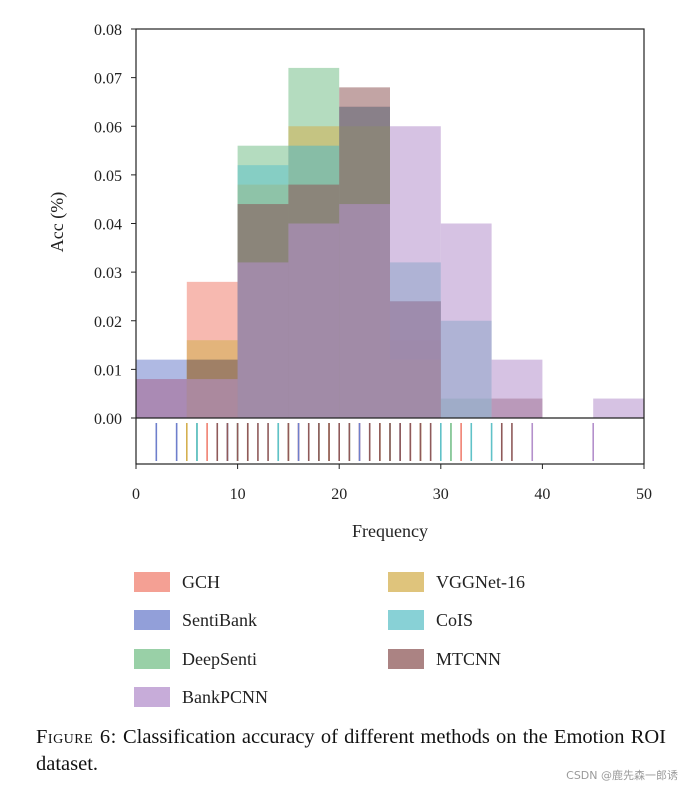 This screenshot has height=789, width=684. I want to click on x-axis: 0 10 20 30 40 50, so click(392, 483).